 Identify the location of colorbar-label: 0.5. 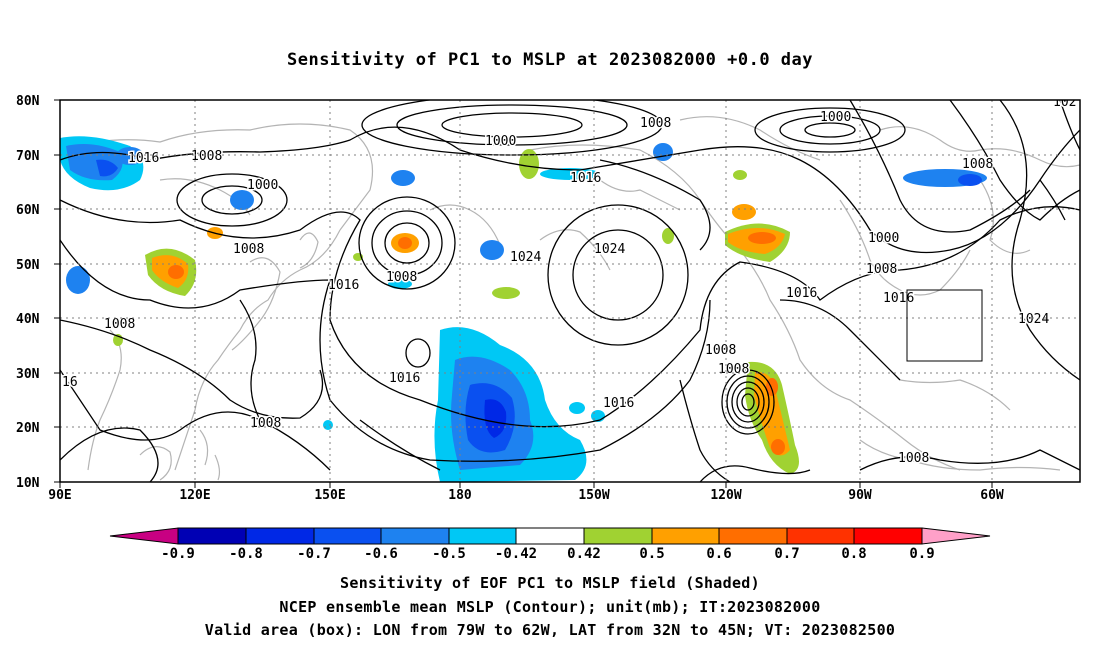
(651, 554).